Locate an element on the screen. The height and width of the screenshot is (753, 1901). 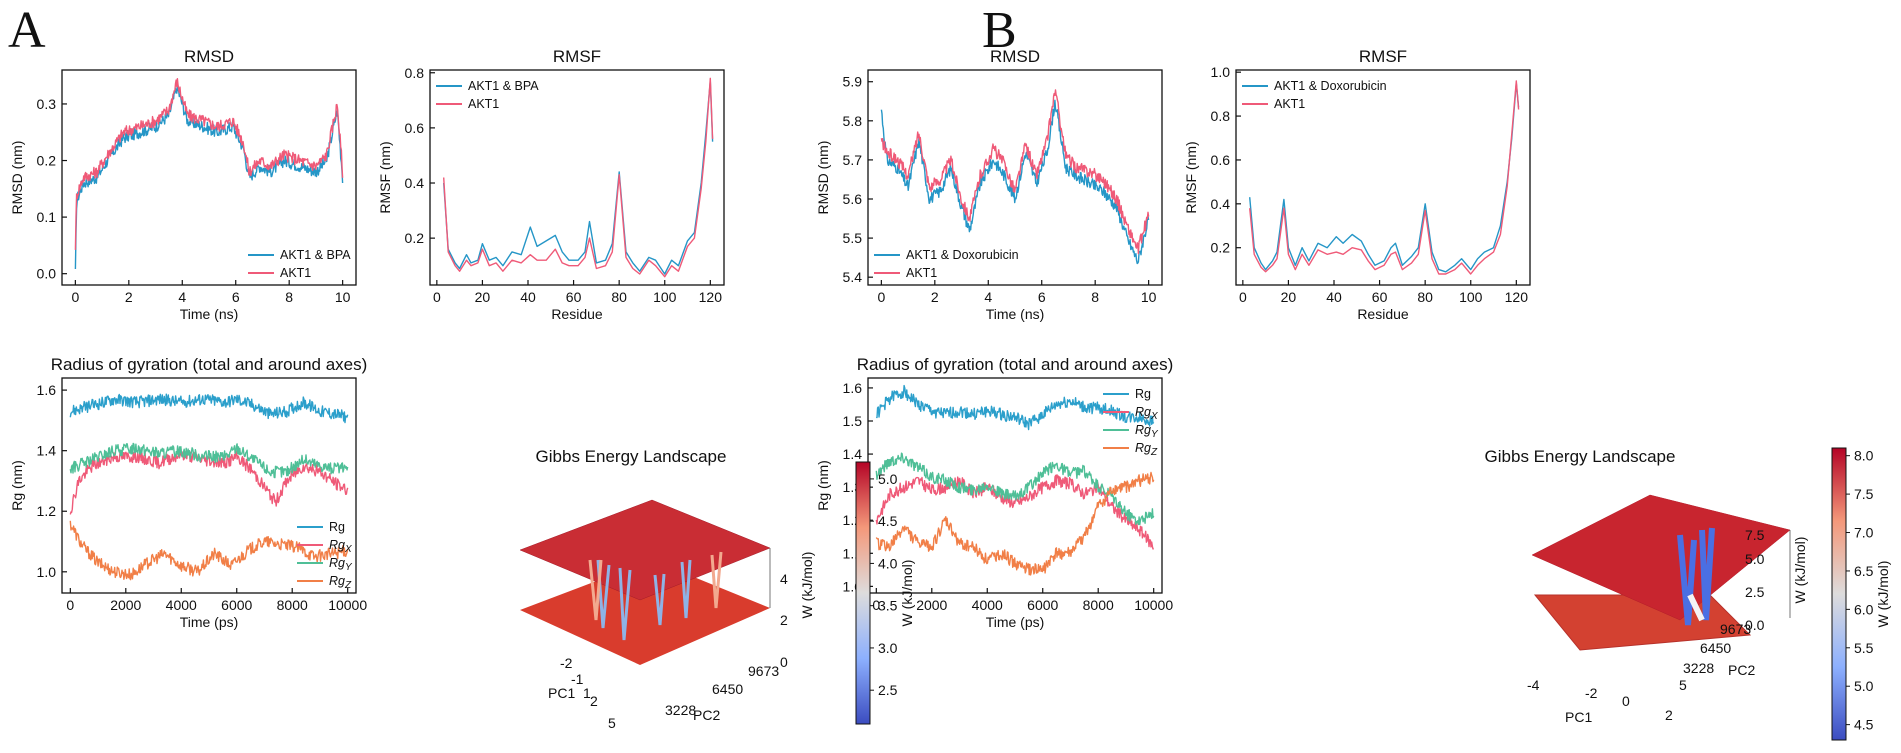
x-tick-label: 100 is located at coordinates (665, 297).